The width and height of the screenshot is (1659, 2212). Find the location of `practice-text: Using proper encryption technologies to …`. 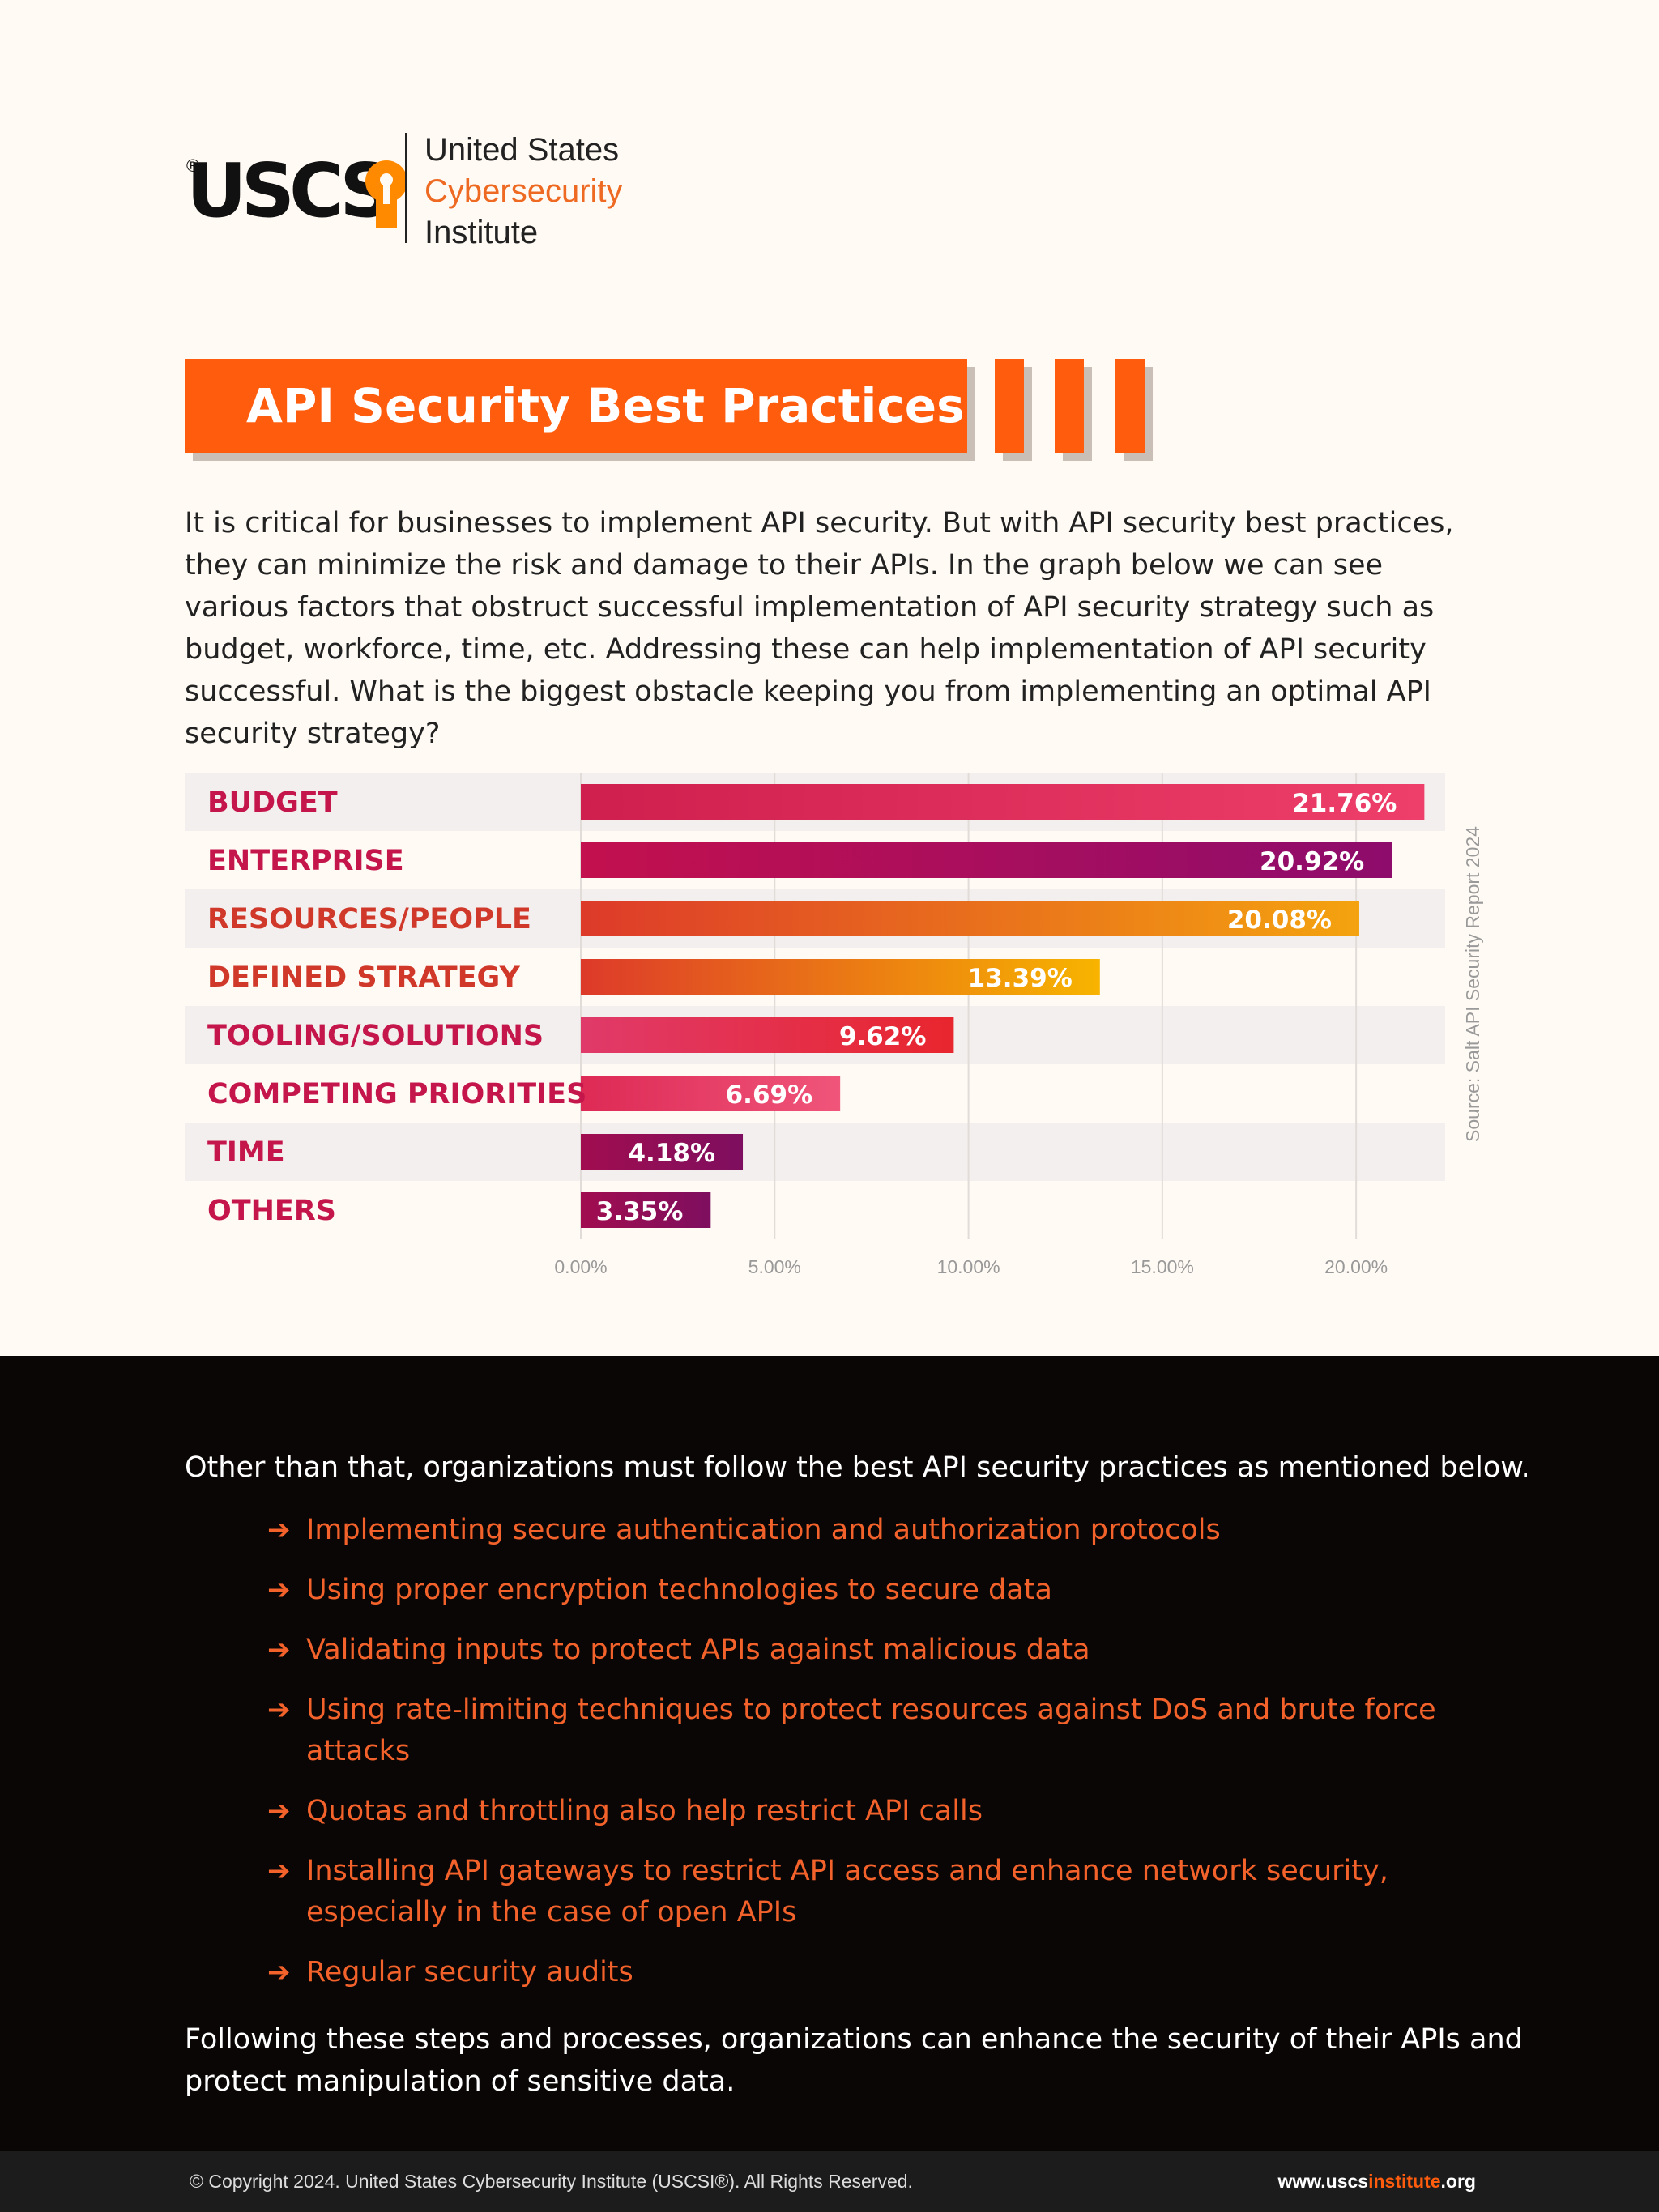

practice-text: Using proper encryption technologies to … is located at coordinates (679, 1590).